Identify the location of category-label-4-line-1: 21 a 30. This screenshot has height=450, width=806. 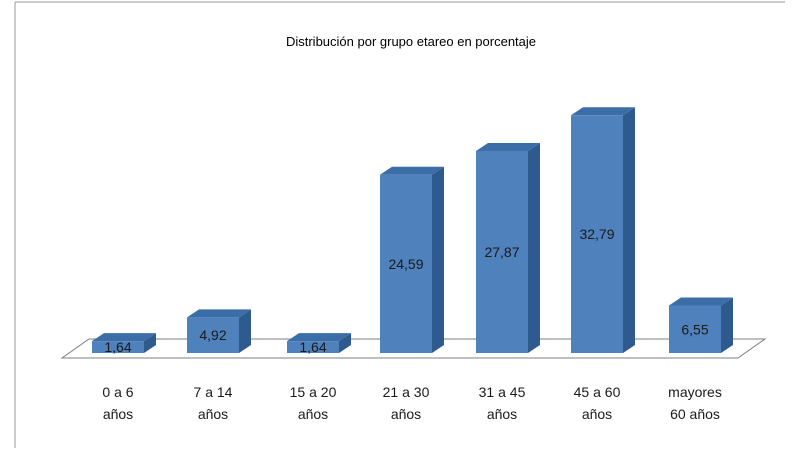
(406, 392).